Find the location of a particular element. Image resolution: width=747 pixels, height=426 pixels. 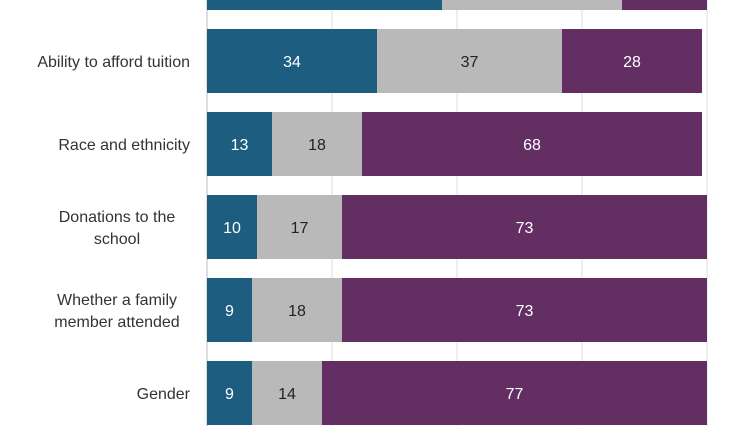

data-label: 68 is located at coordinates (532, 145).